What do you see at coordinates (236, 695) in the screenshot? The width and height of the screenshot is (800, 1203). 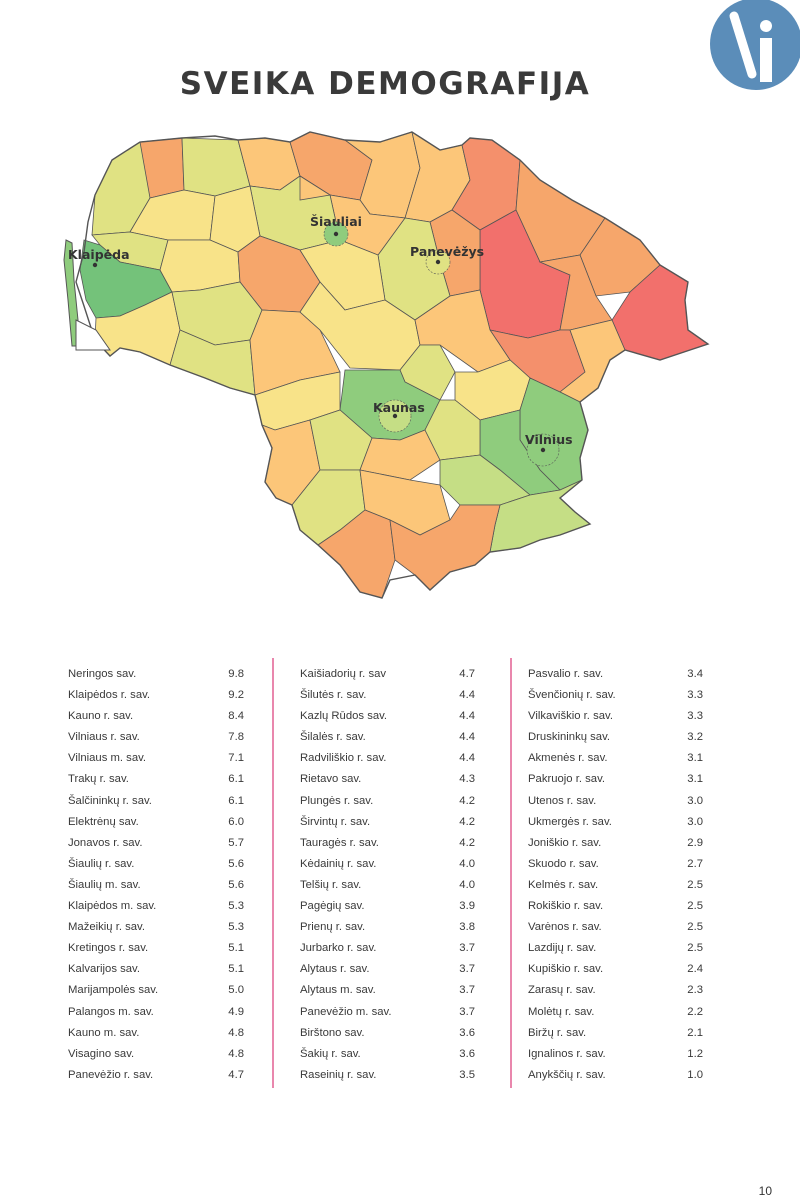 I see `municipality-value: 9.2` at bounding box center [236, 695].